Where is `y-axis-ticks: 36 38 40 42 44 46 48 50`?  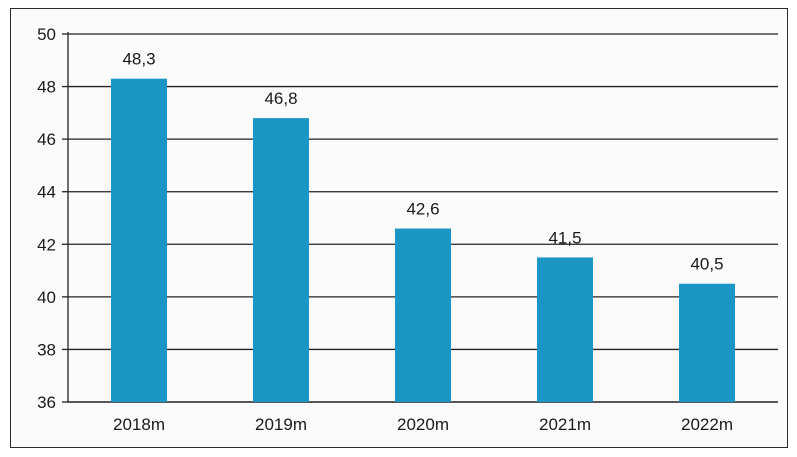 y-axis-ticks: 36 38 40 42 44 46 48 50 is located at coordinates (52, 218).